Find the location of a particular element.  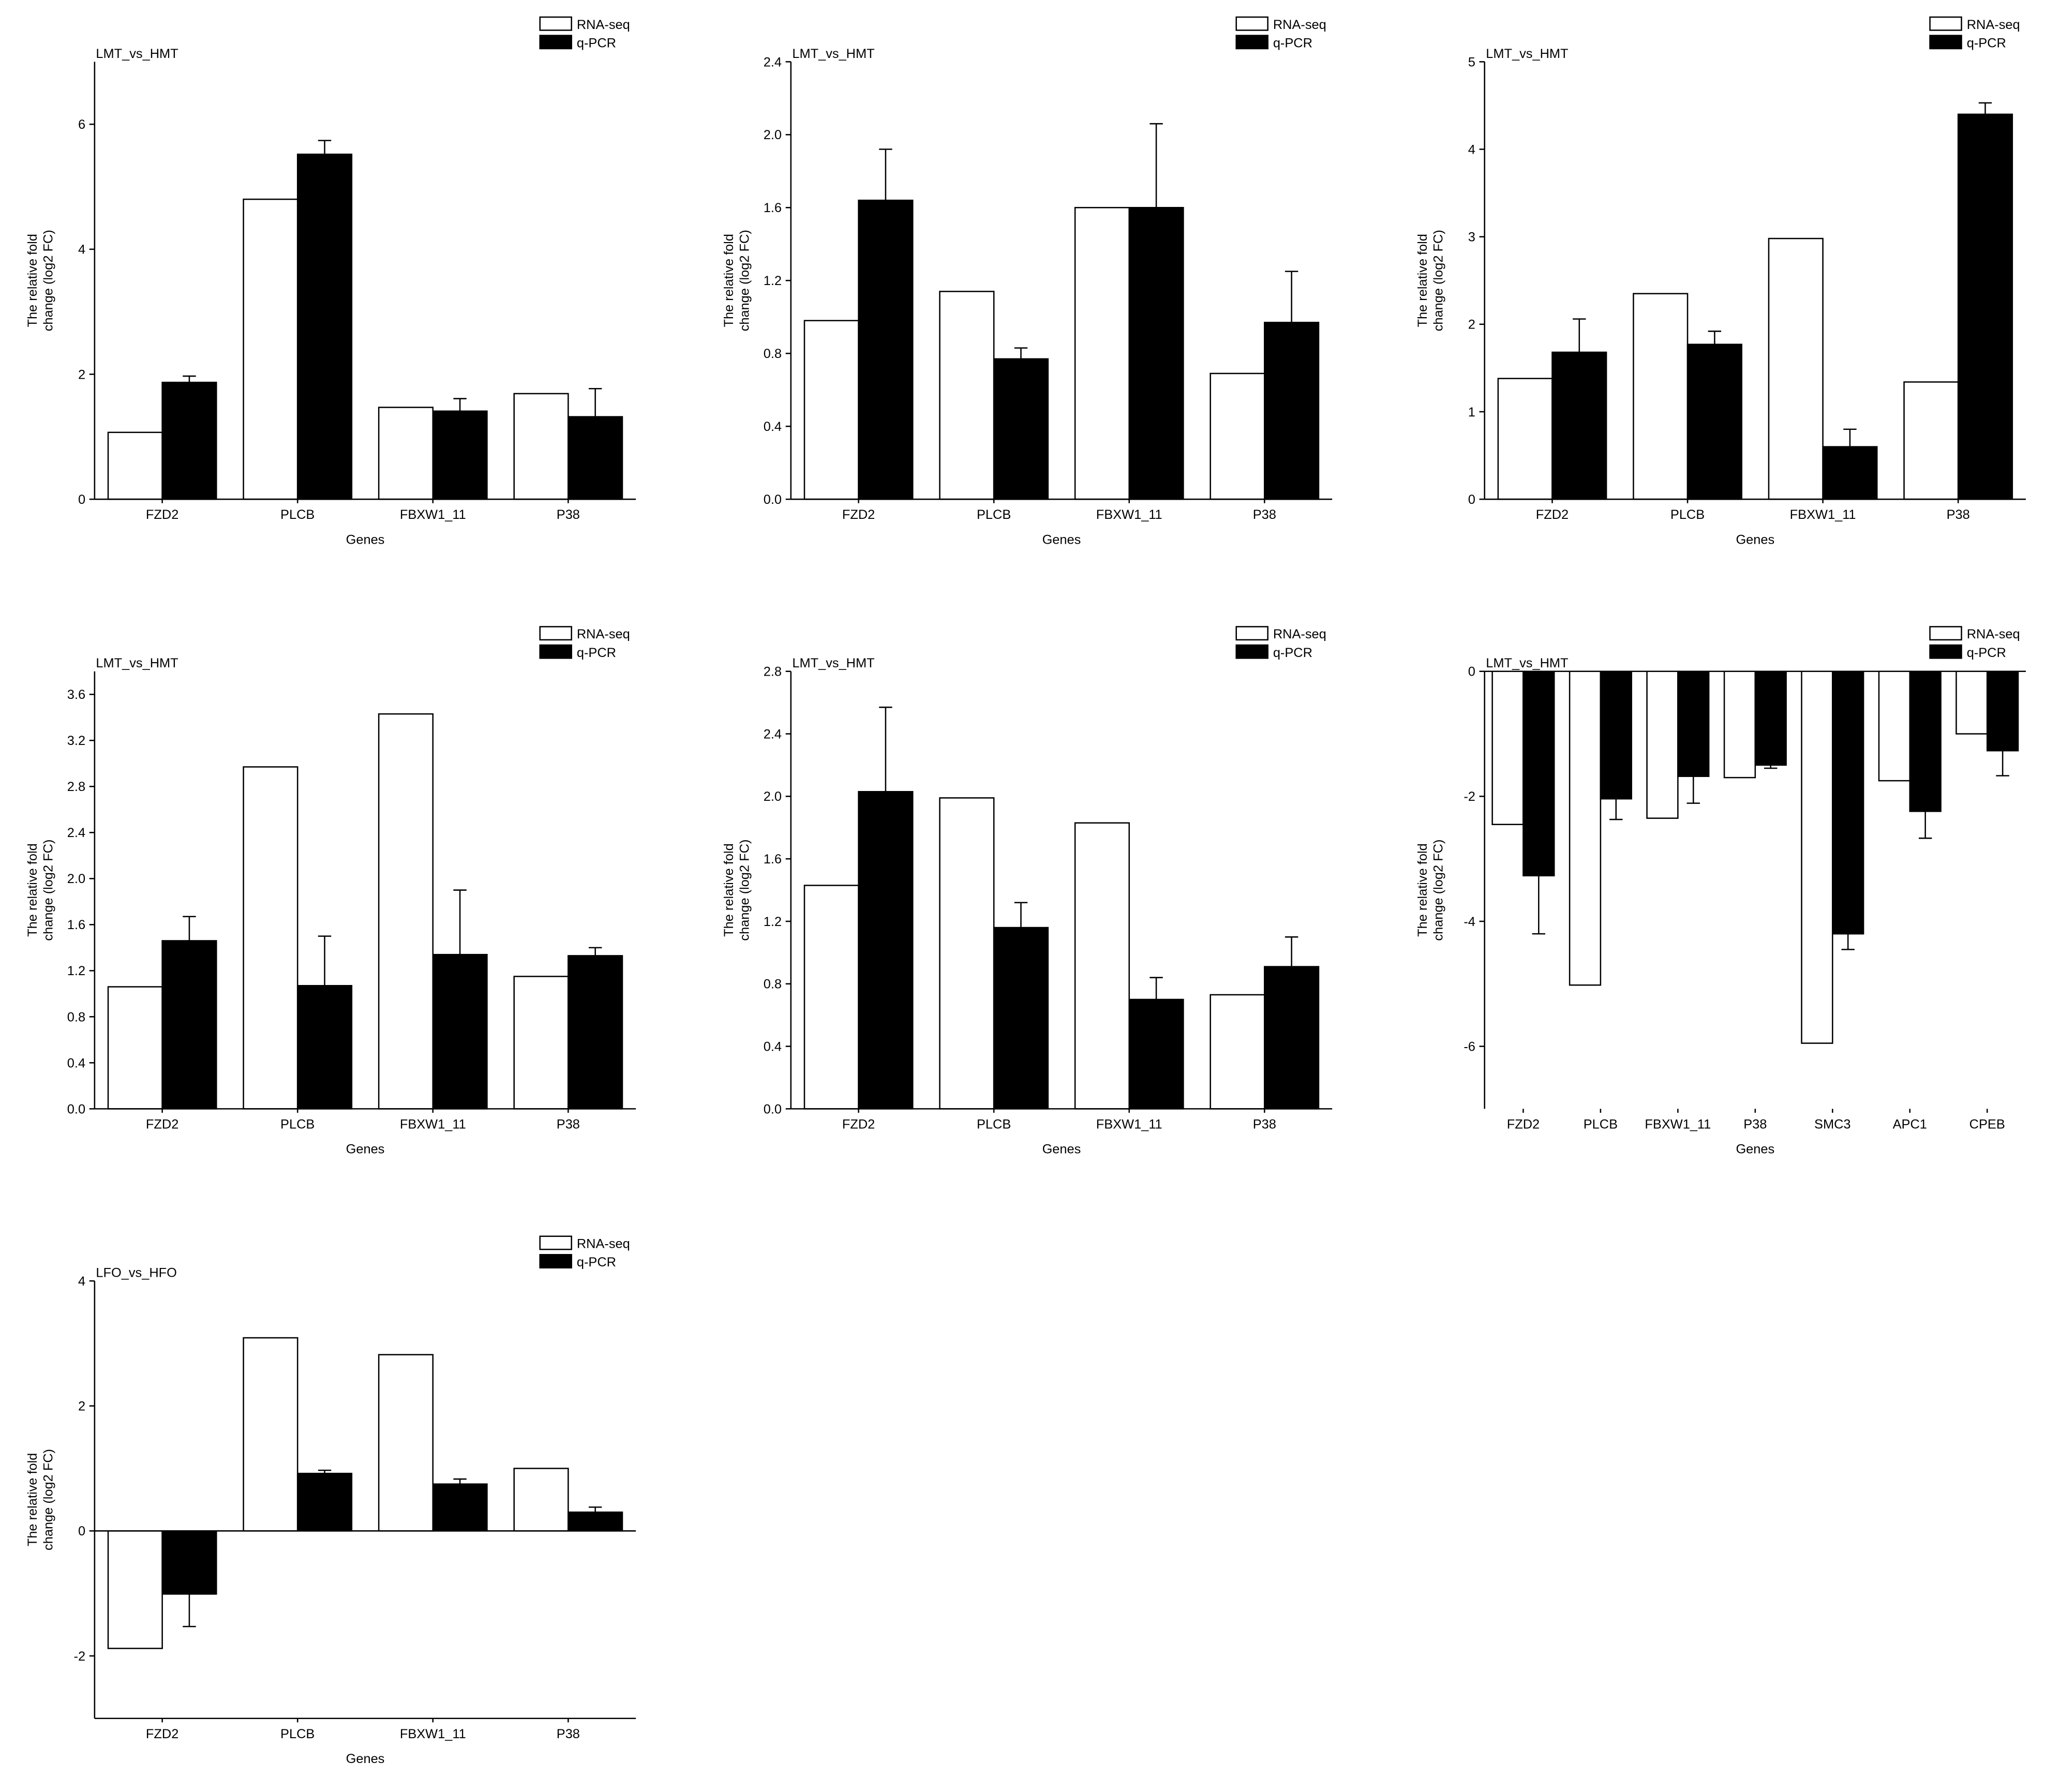

y-tick-label: 0.0 is located at coordinates (76, 1109).